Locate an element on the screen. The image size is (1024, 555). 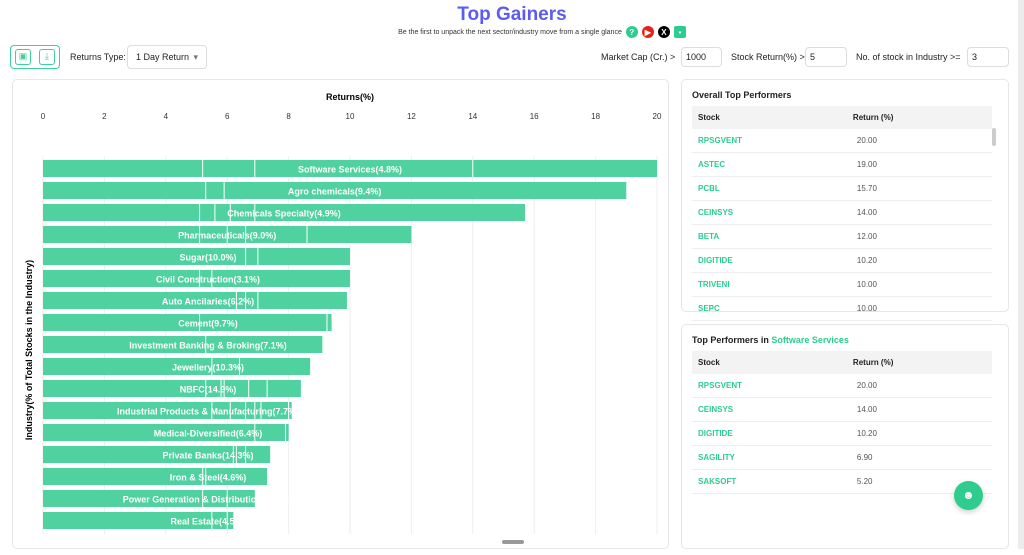
return-value: 6.90 is located at coordinates (919, 457).